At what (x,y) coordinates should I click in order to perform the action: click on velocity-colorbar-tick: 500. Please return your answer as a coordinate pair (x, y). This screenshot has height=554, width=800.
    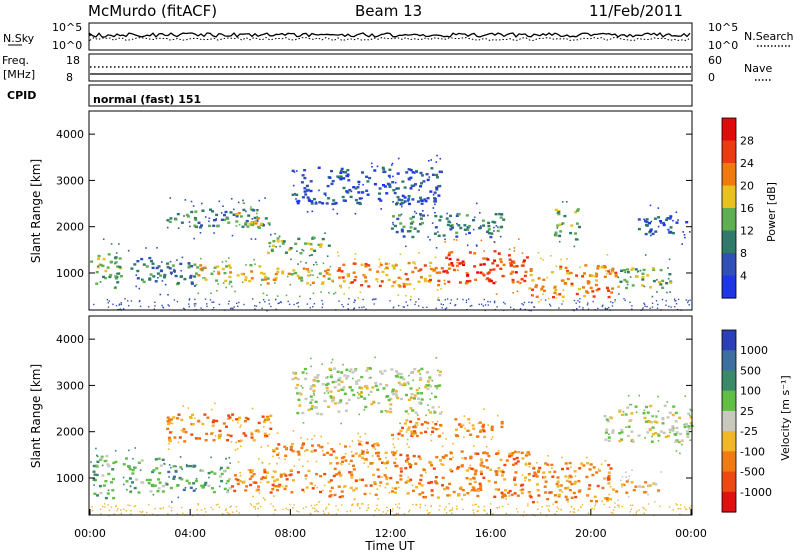
    Looking at the image, I should click on (750, 370).